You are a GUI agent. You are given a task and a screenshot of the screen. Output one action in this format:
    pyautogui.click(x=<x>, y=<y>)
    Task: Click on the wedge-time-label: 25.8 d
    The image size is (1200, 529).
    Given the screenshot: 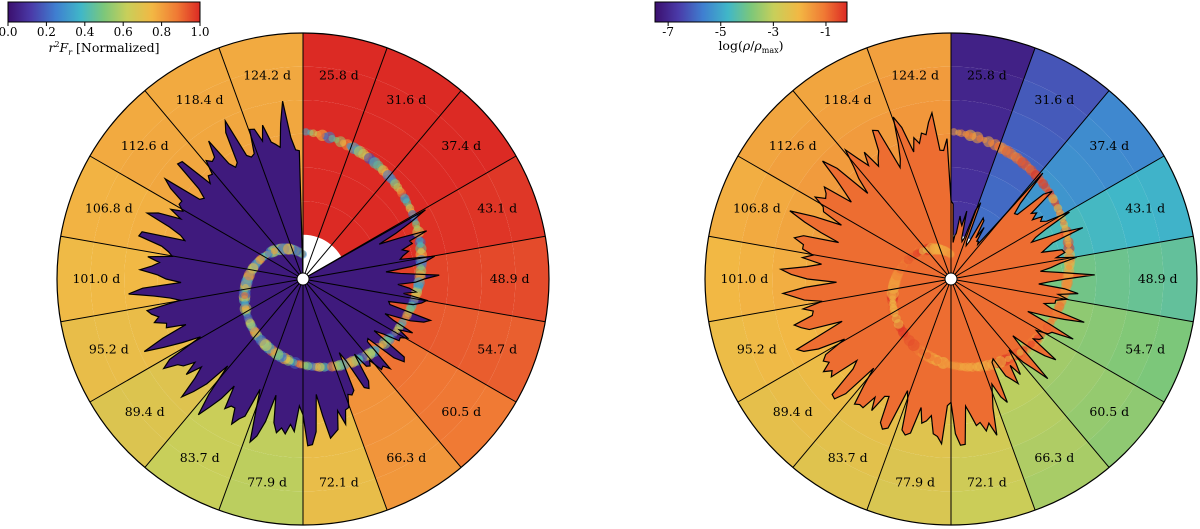 What is the action you would take?
    pyautogui.click(x=339, y=74)
    